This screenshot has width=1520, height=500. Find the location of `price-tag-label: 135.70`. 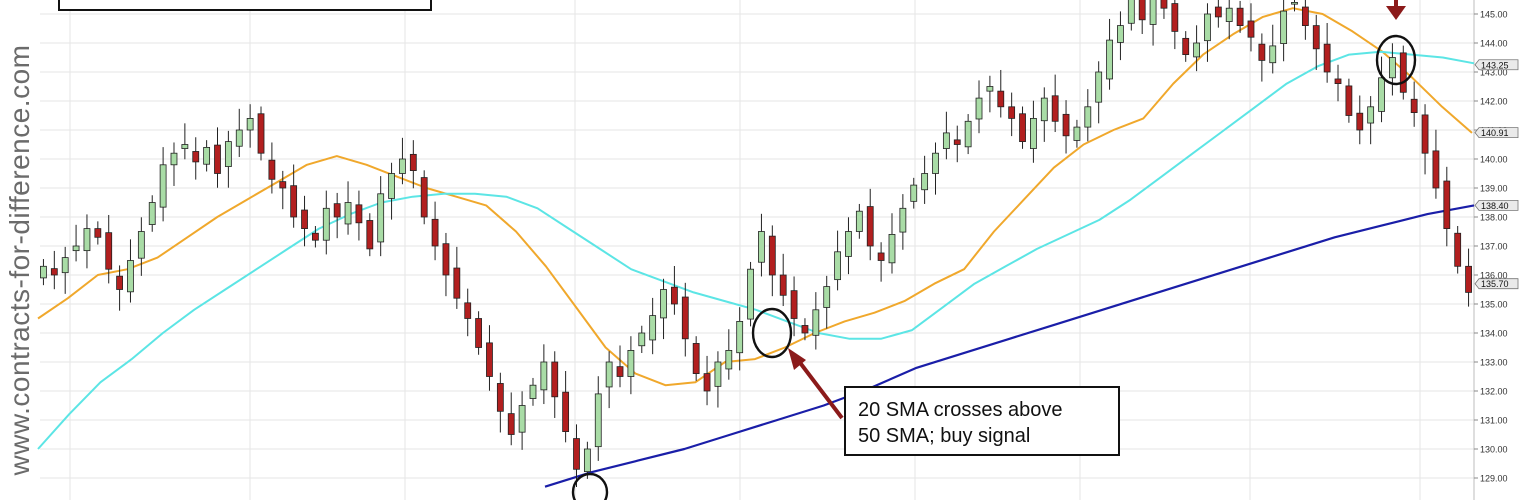

price-tag-label: 135.70 is located at coordinates (1495, 284).